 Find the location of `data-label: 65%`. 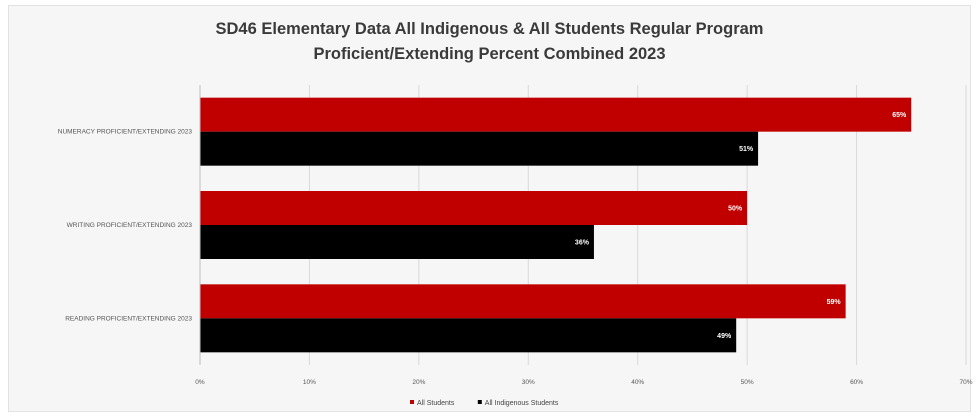

data-label: 65% is located at coordinates (899, 115).